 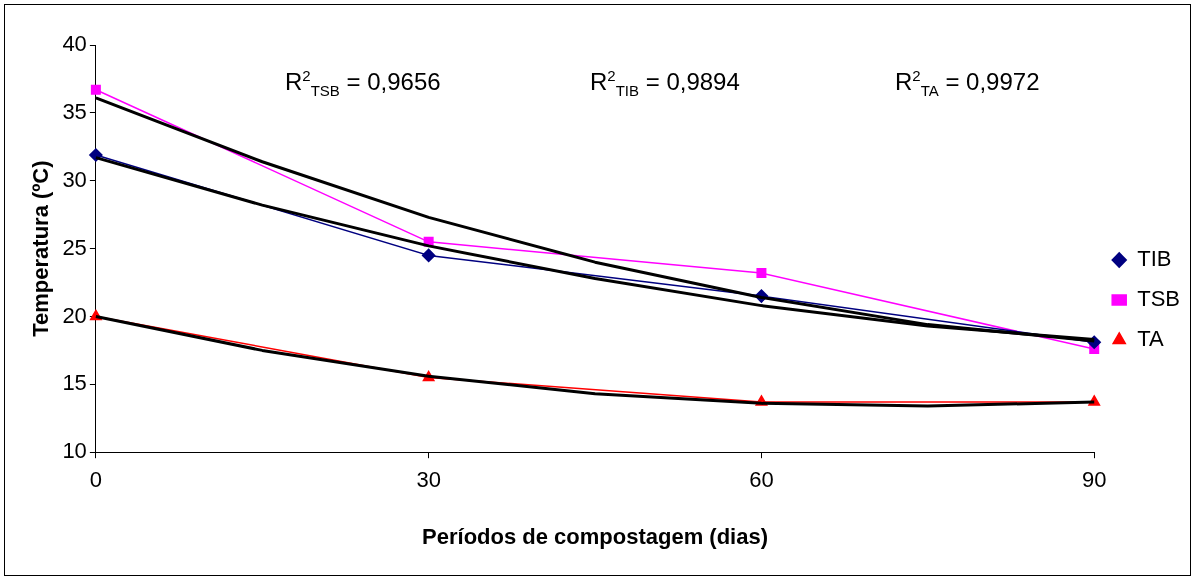 What do you see at coordinates (74, 315) in the screenshot?
I see `y-tick-label: 20` at bounding box center [74, 315].